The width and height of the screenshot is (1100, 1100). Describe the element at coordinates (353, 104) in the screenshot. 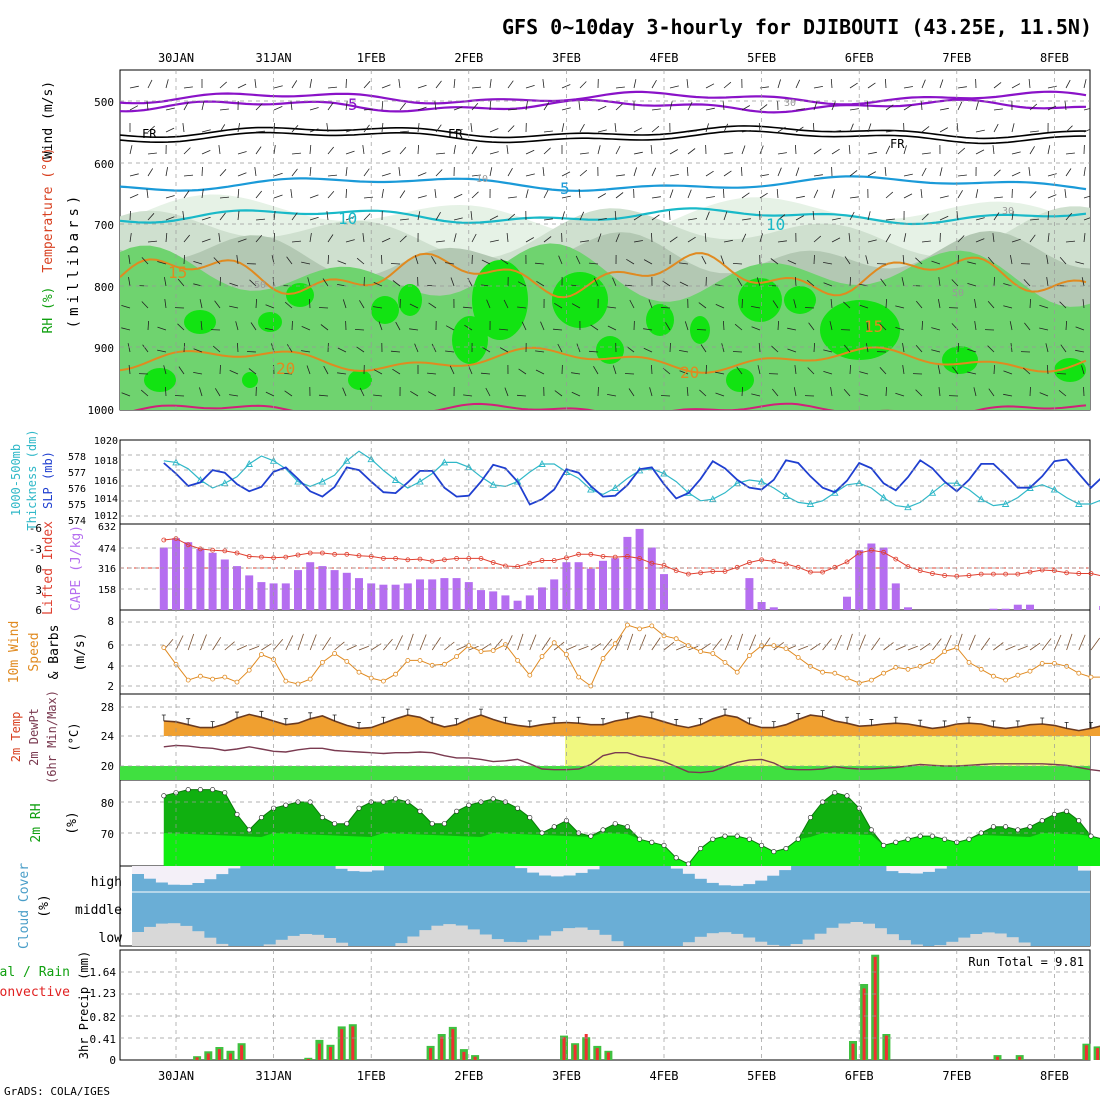

I see `contour-label: 5` at that location.